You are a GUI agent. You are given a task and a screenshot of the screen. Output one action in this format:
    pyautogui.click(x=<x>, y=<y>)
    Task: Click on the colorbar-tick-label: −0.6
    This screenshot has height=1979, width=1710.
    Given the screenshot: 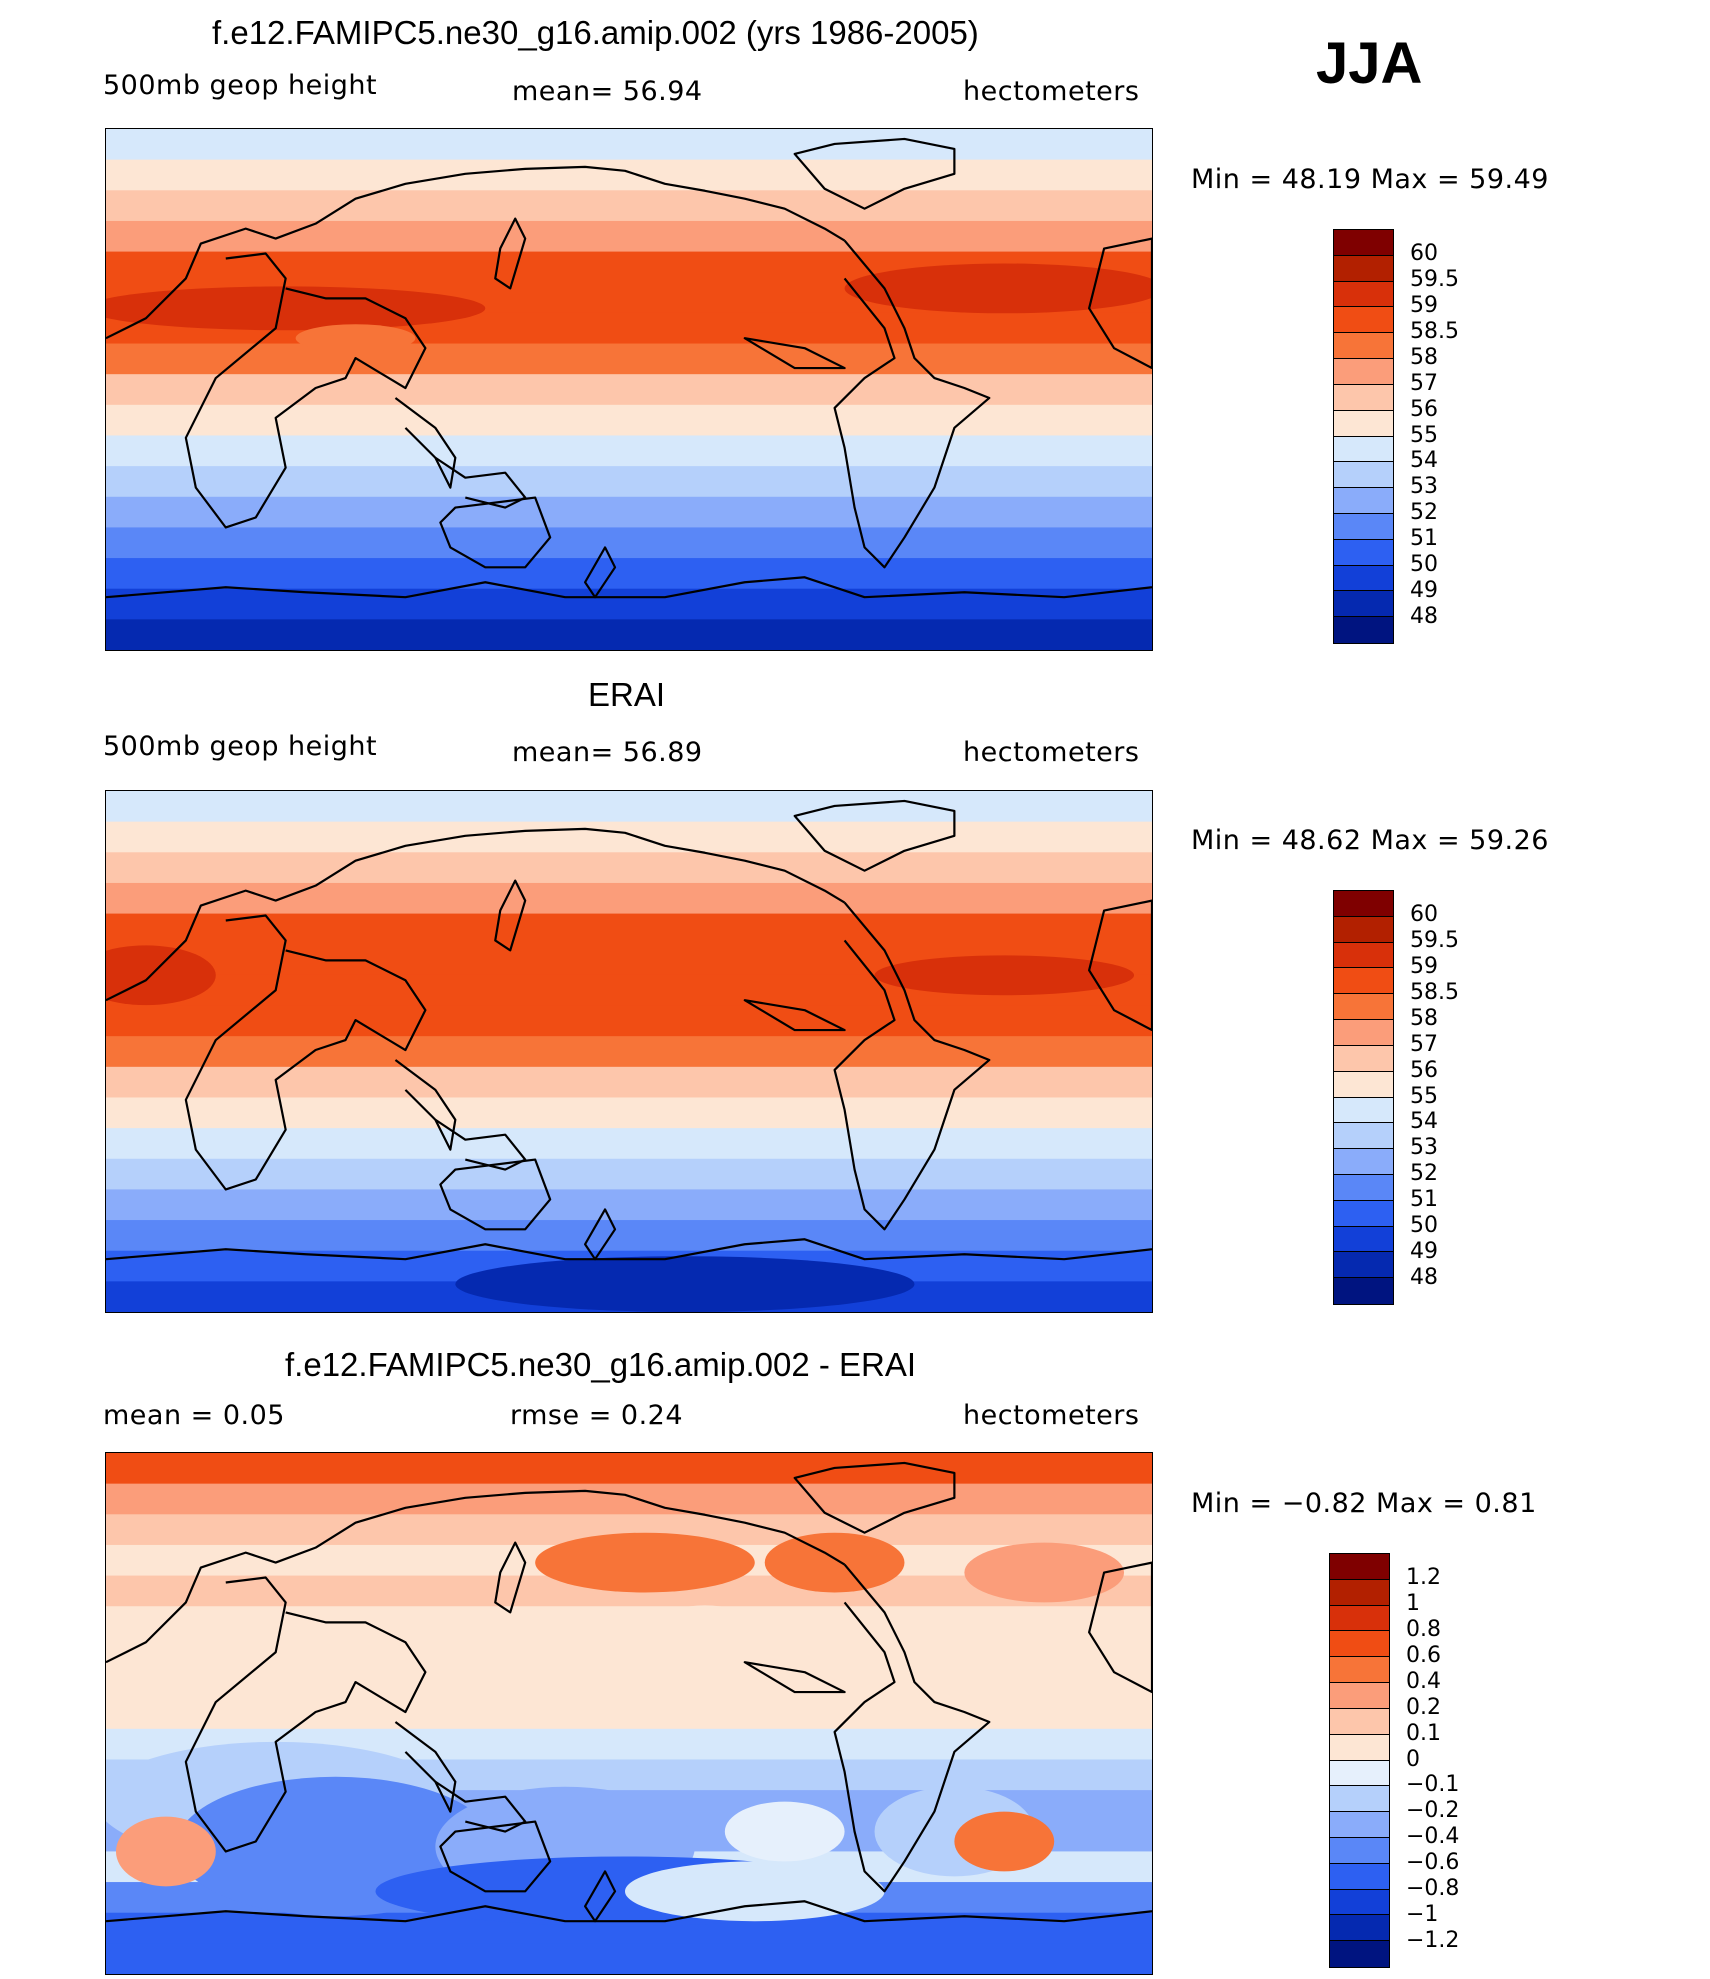 What is the action you would take?
    pyautogui.click(x=1433, y=1863)
    